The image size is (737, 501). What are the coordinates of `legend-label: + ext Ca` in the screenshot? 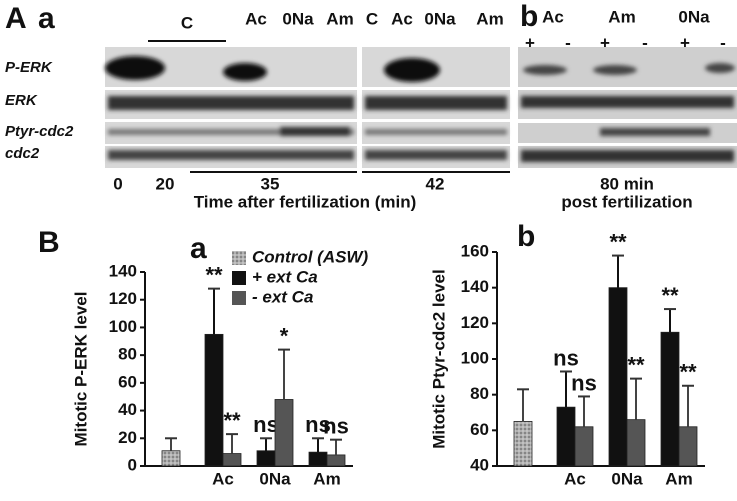 It's located at (285, 276).